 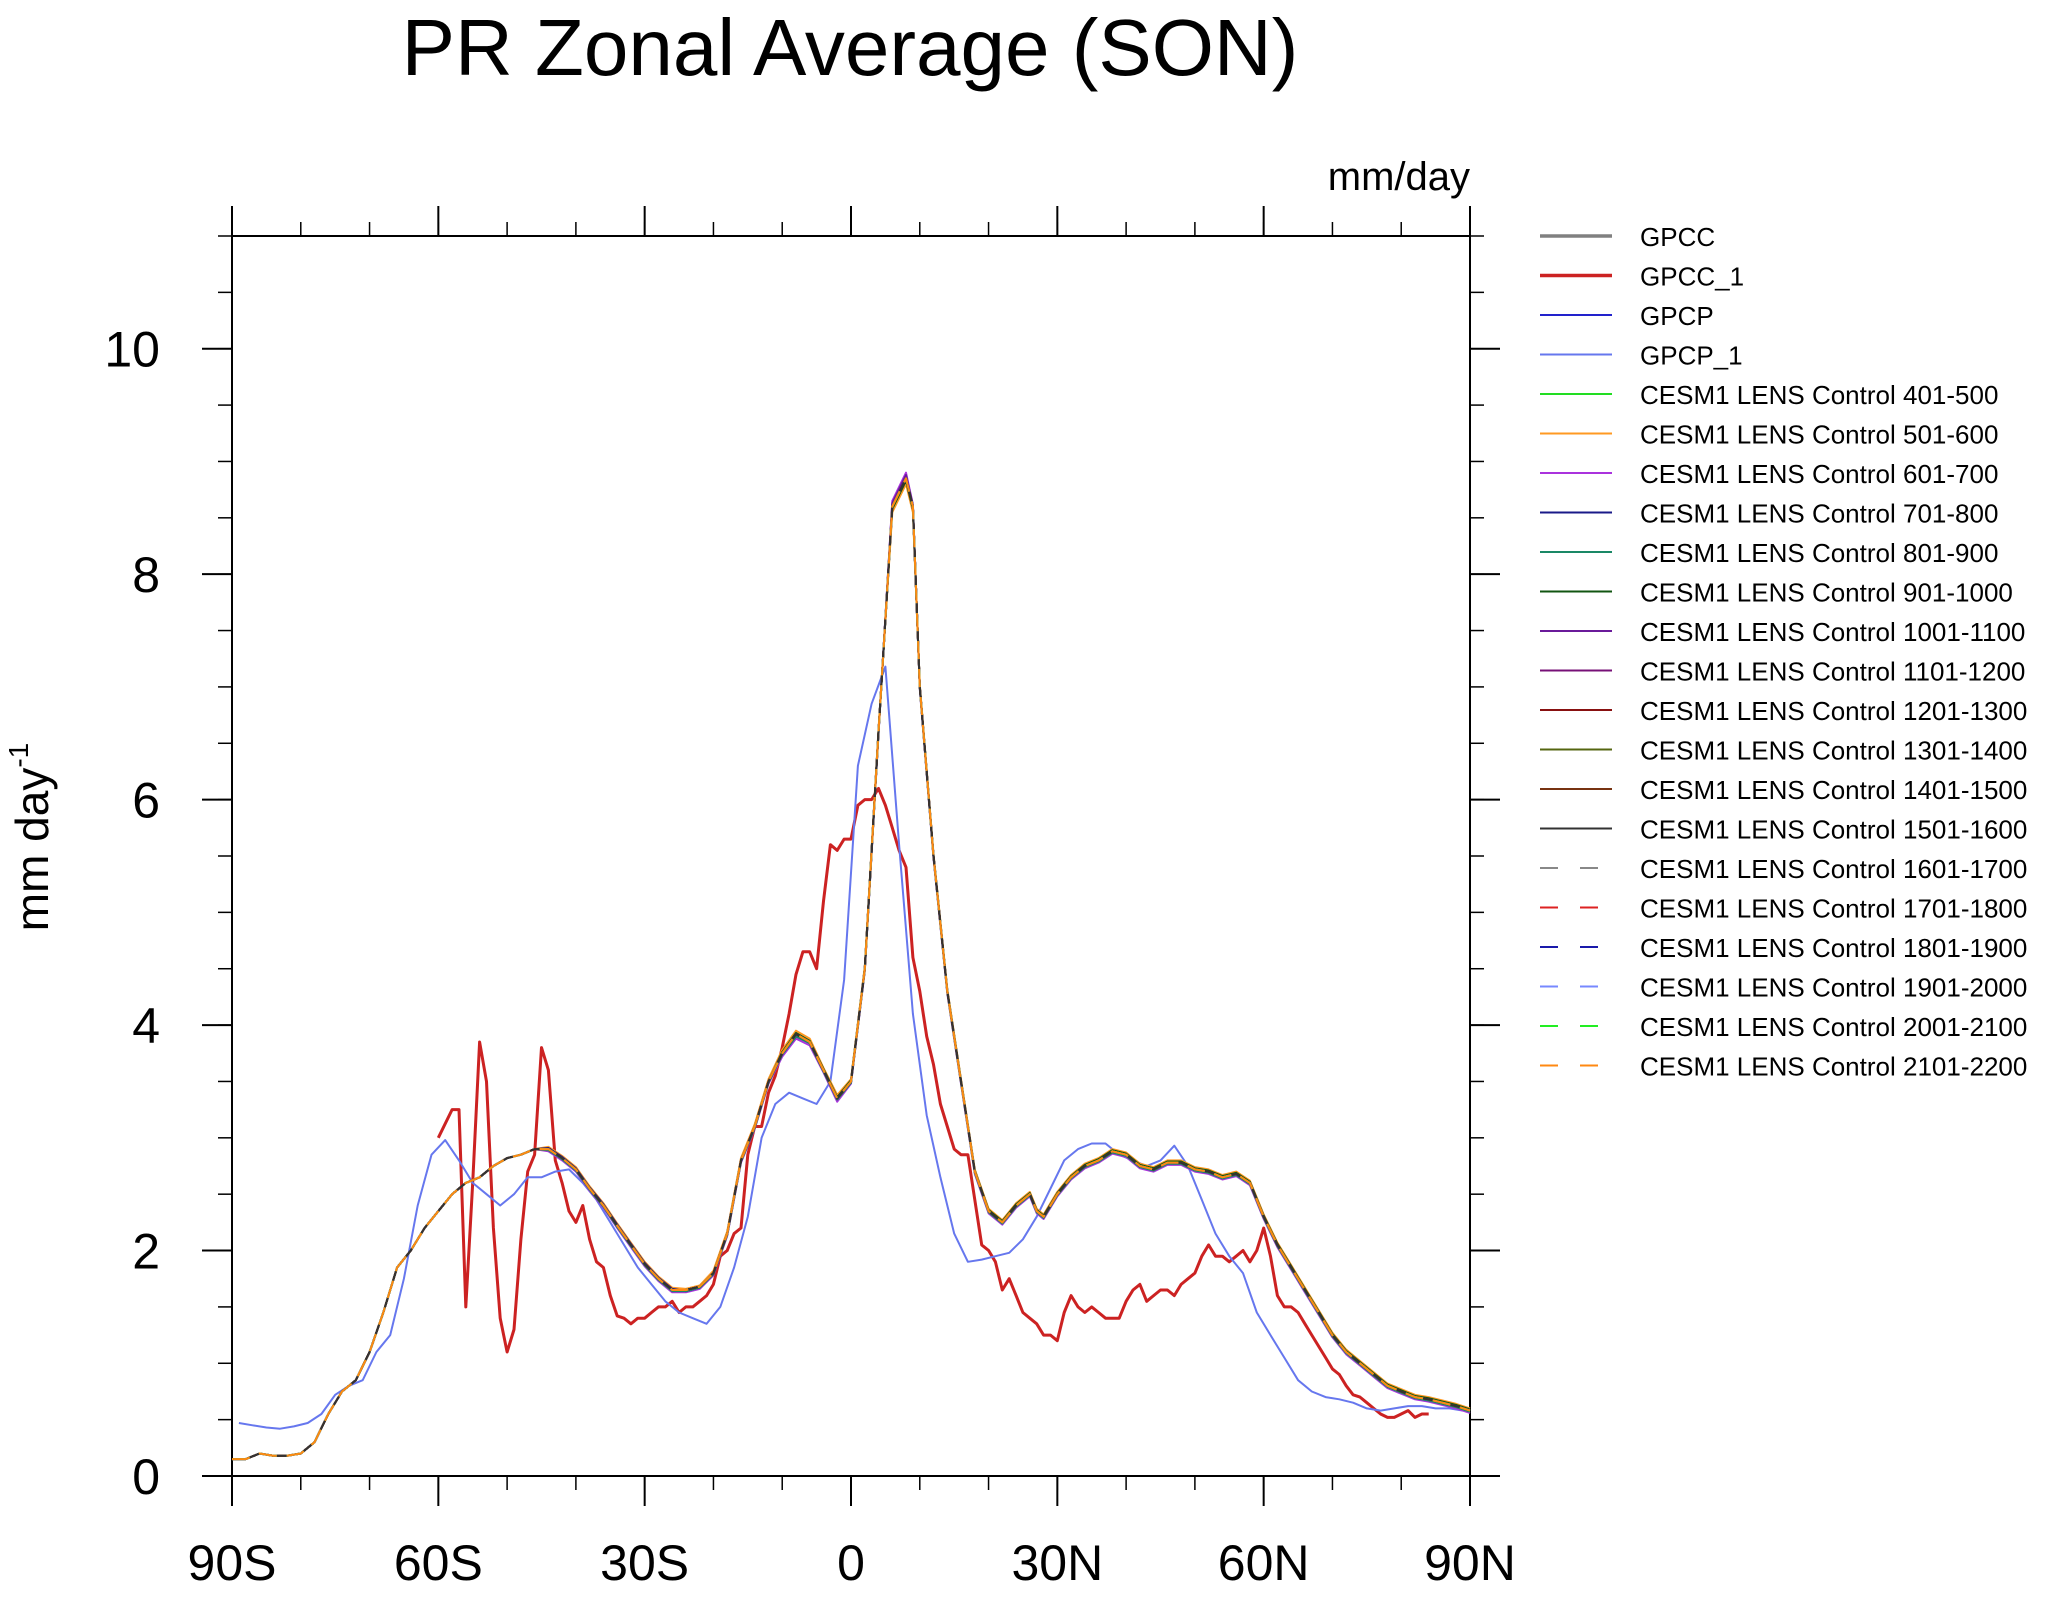 I want to click on legend-label: CESM1 LENS Control 1301-1400, so click(x=1833, y=751).